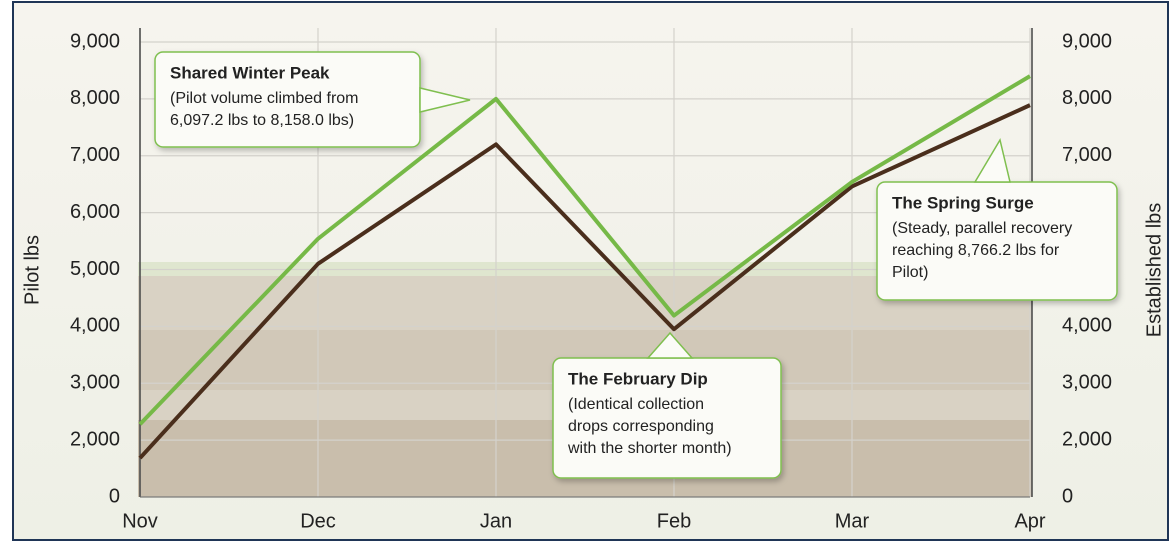  What do you see at coordinates (982, 228) in the screenshot?
I see `callout-text: (Steady, parallel recovery` at bounding box center [982, 228].